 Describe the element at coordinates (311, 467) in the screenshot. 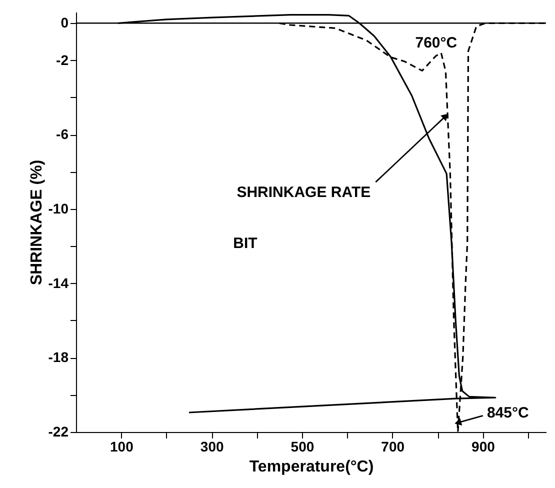

I see `x-axis-title: Temperature(°C)` at that location.